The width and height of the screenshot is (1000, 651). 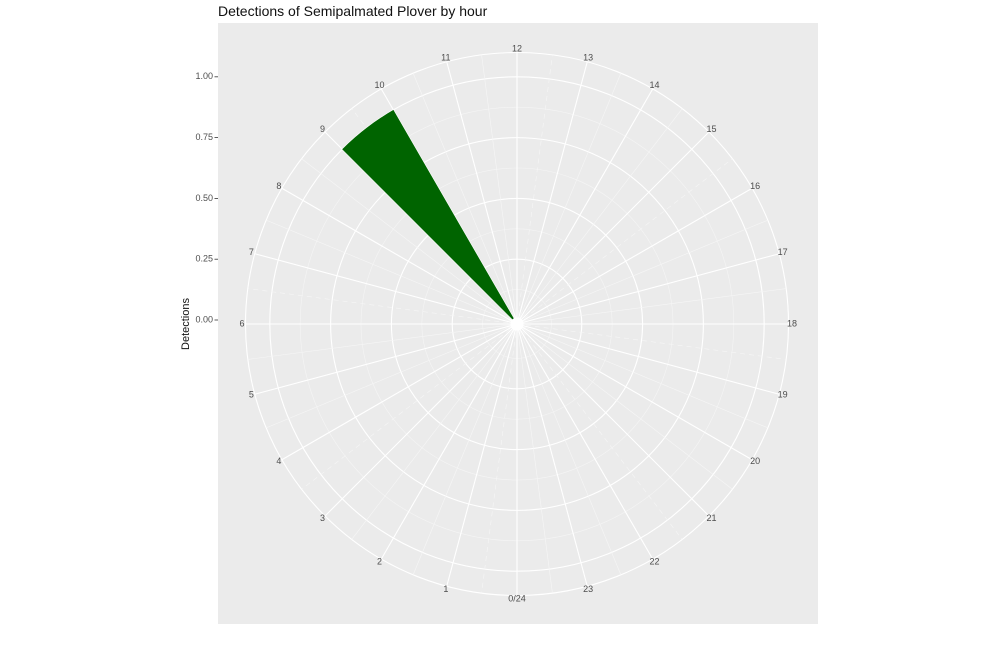 I want to click on hour-tick-label: 6, so click(x=241, y=323).